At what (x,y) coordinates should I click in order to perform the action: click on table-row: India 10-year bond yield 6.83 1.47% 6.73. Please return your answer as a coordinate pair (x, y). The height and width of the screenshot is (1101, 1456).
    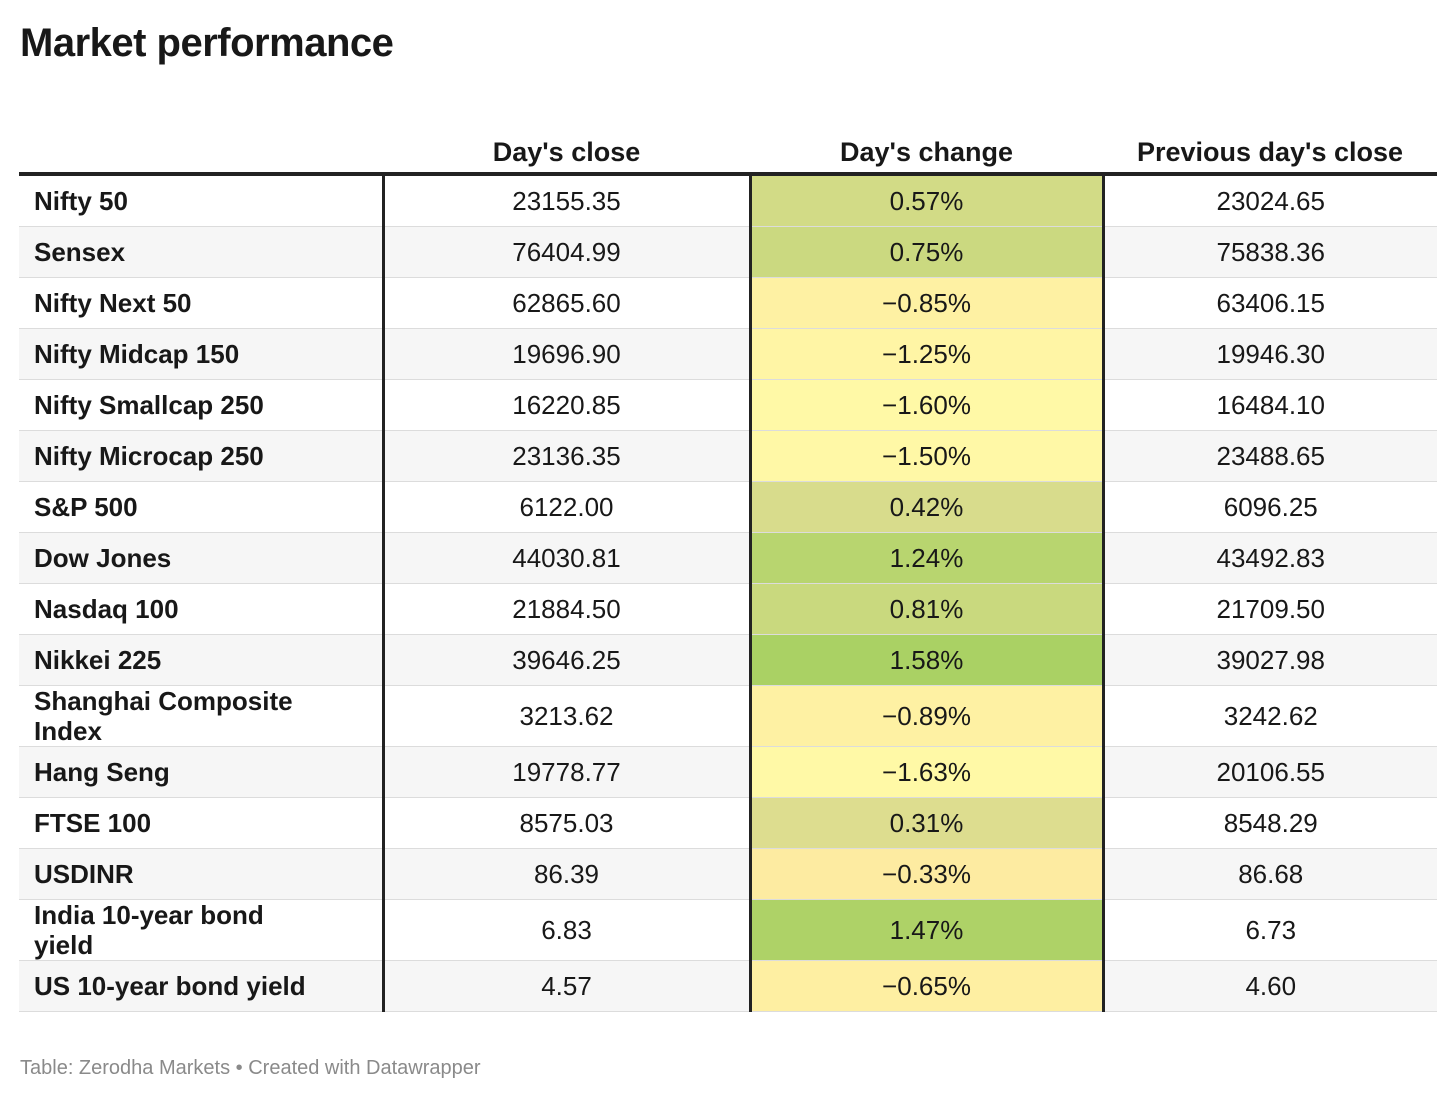
    Looking at the image, I should click on (728, 930).